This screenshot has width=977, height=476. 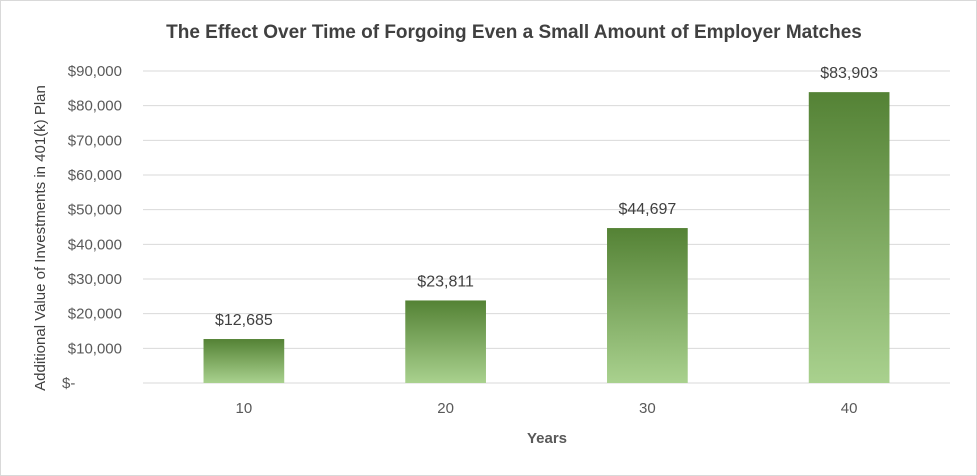 I want to click on x-axis-ticks: 10 20 30 40, so click(x=547, y=408).